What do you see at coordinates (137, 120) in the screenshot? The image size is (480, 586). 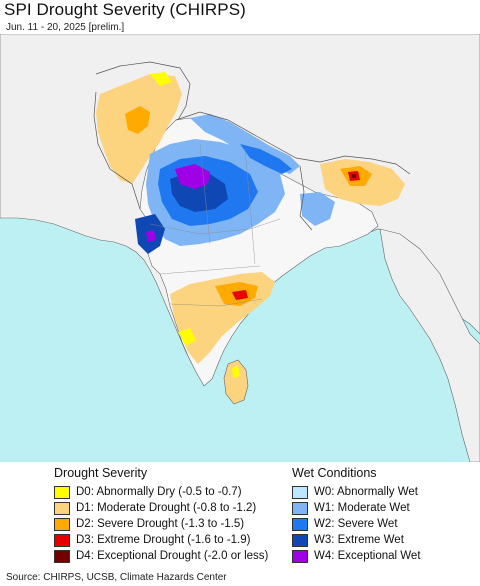 I see `region-d2-pakistan` at bounding box center [137, 120].